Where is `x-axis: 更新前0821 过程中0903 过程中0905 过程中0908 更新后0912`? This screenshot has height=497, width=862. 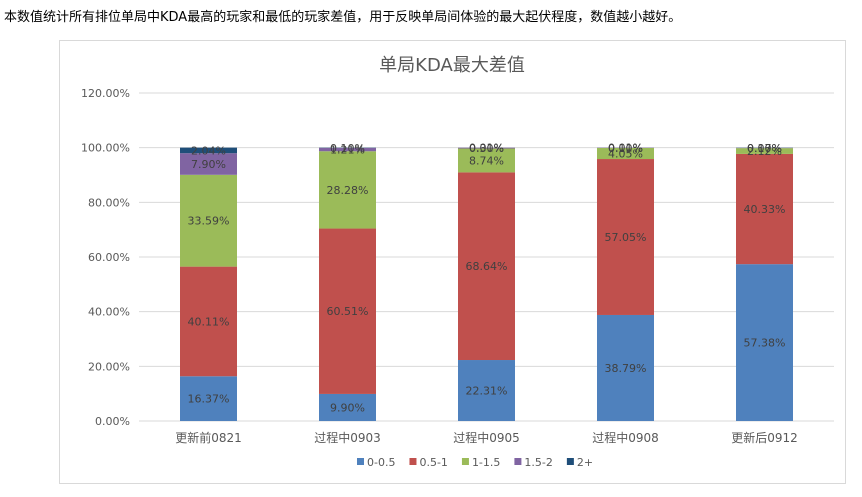 x-axis: 更新前0821 过程中0903 过程中0905 过程中0908 更新后0912 is located at coordinates (486, 437).